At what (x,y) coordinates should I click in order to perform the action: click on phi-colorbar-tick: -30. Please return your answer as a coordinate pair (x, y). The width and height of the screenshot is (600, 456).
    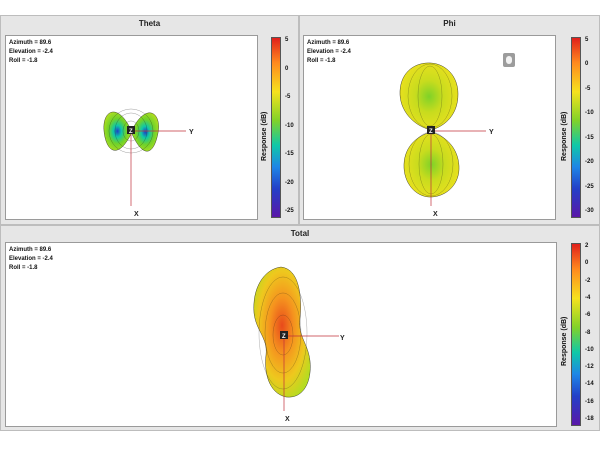
    Looking at the image, I should click on (589, 211).